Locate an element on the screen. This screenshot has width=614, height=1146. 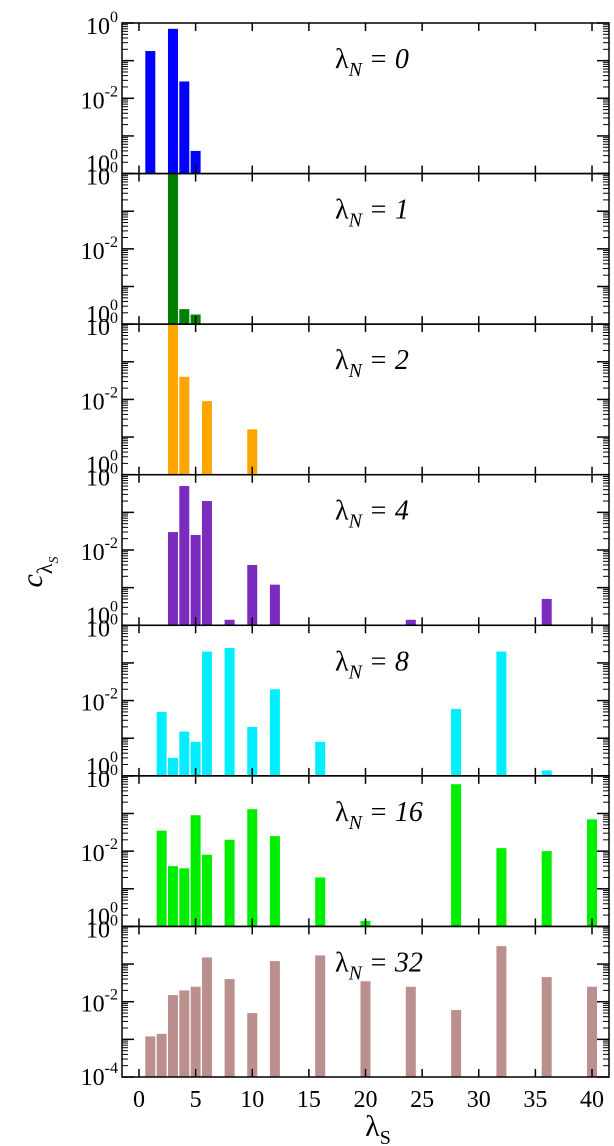
y-axis-title: cλS is located at coordinates (39, 572).